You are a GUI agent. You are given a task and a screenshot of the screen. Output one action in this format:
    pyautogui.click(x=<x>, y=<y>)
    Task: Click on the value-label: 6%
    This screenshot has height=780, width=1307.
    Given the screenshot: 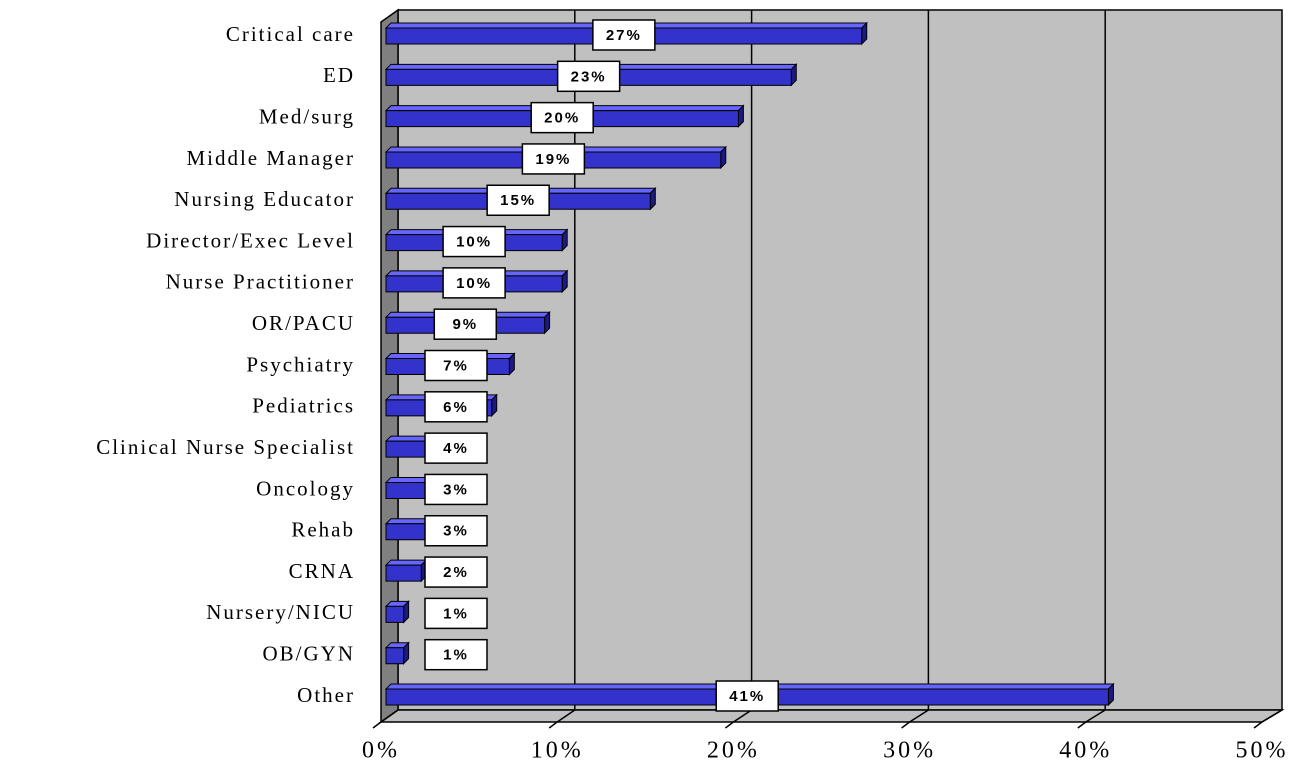 What is the action you would take?
    pyautogui.click(x=456, y=407)
    